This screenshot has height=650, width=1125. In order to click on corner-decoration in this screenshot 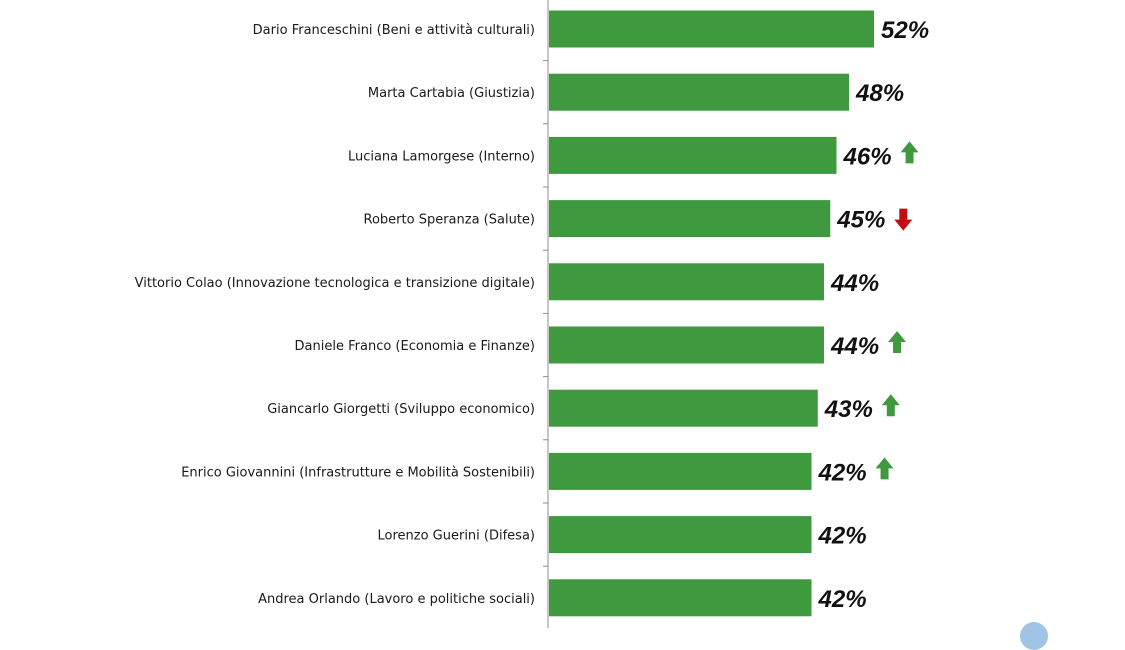, I will do `click(1034, 636)`.